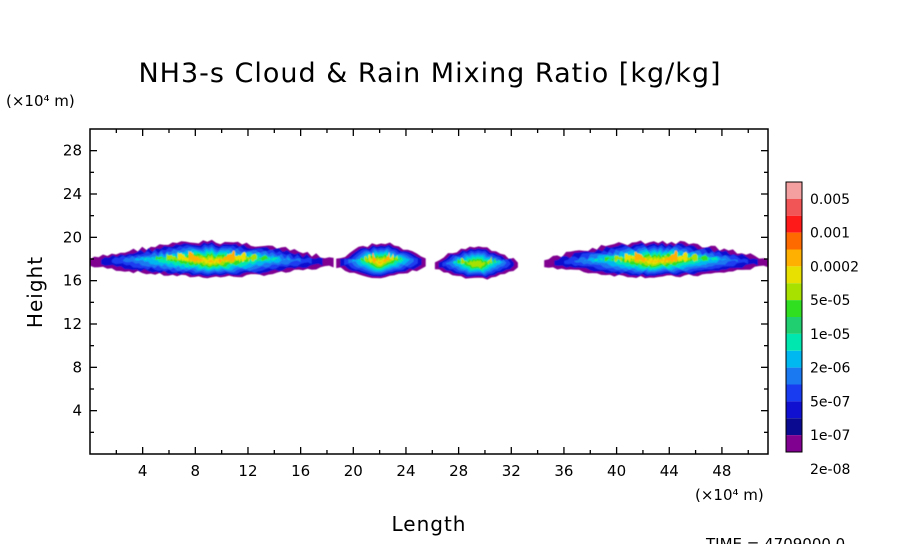 The height and width of the screenshot is (544, 904). I want to click on colorbar-label: 0.005, so click(830, 200).